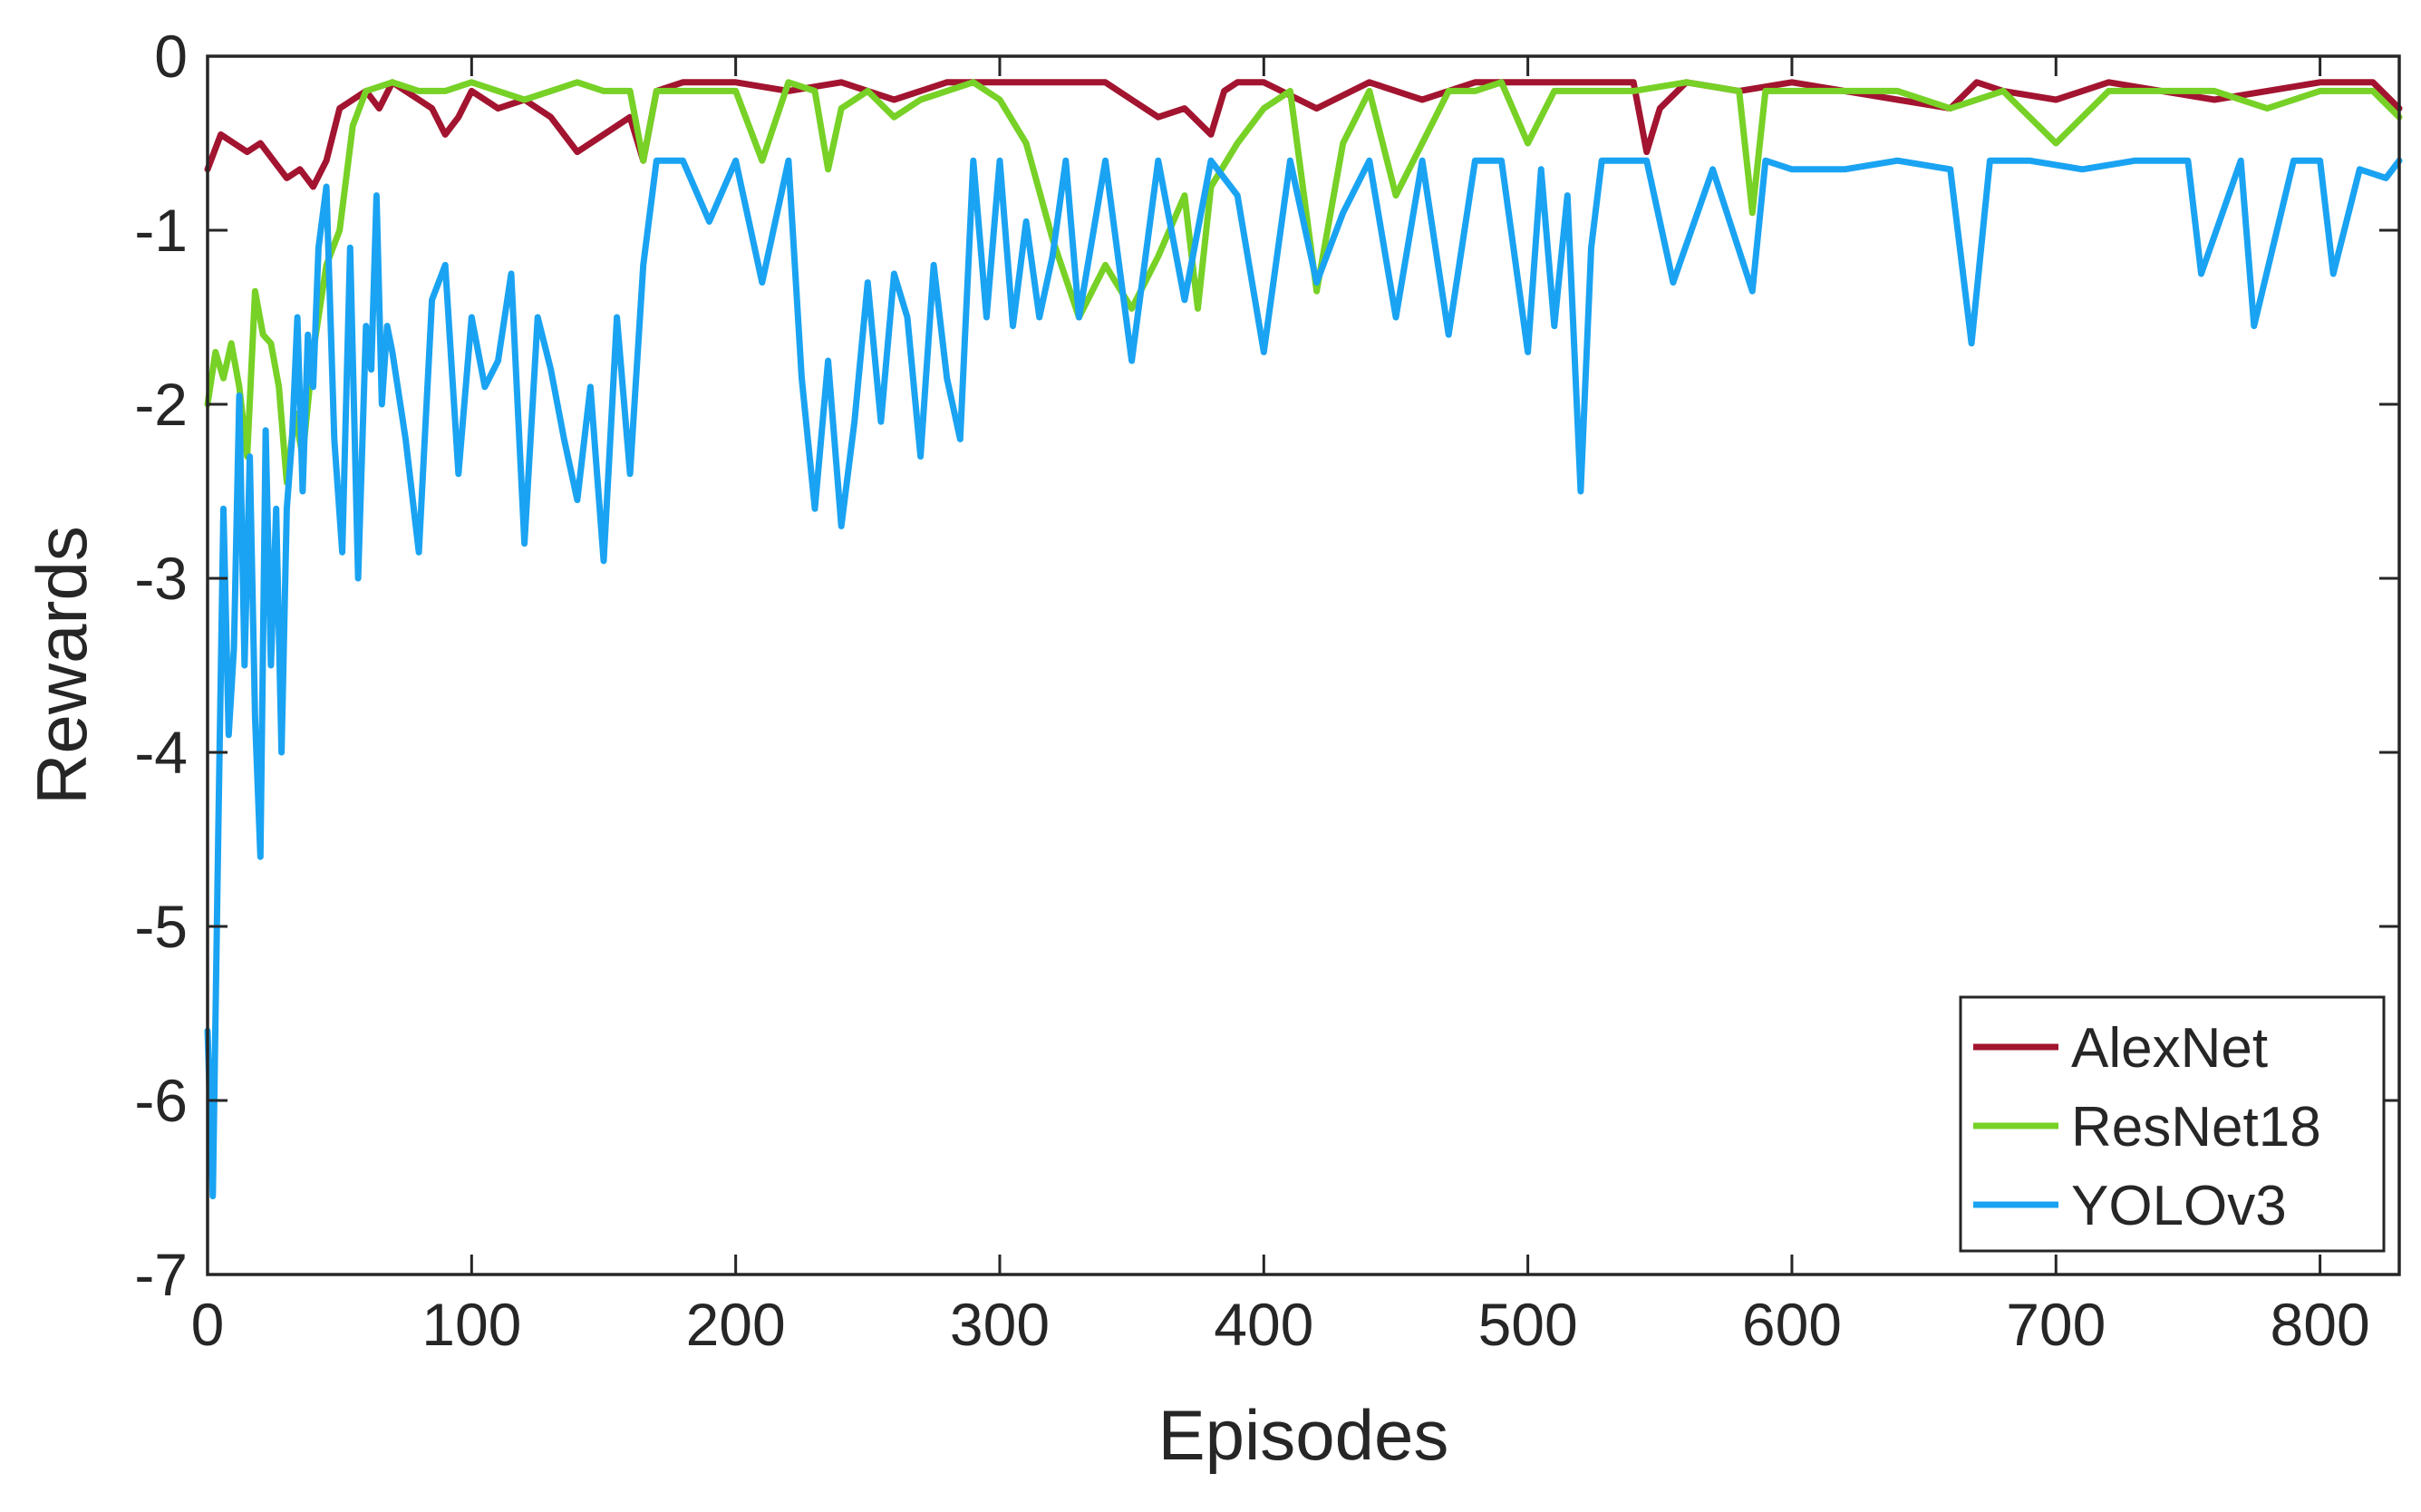 The width and height of the screenshot is (2421, 1512). What do you see at coordinates (161, 927) in the screenshot?
I see `y-tick-label: -5` at bounding box center [161, 927].